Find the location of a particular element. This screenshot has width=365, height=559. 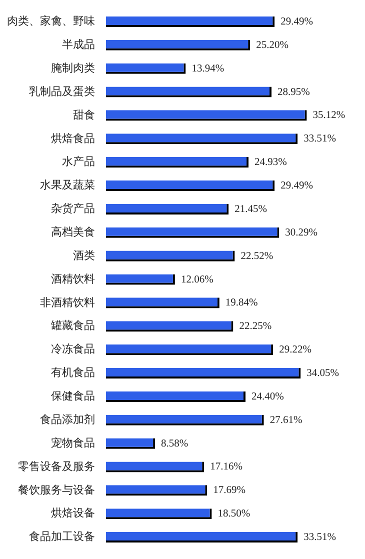

data-label: 21.45% is located at coordinates (251, 209).